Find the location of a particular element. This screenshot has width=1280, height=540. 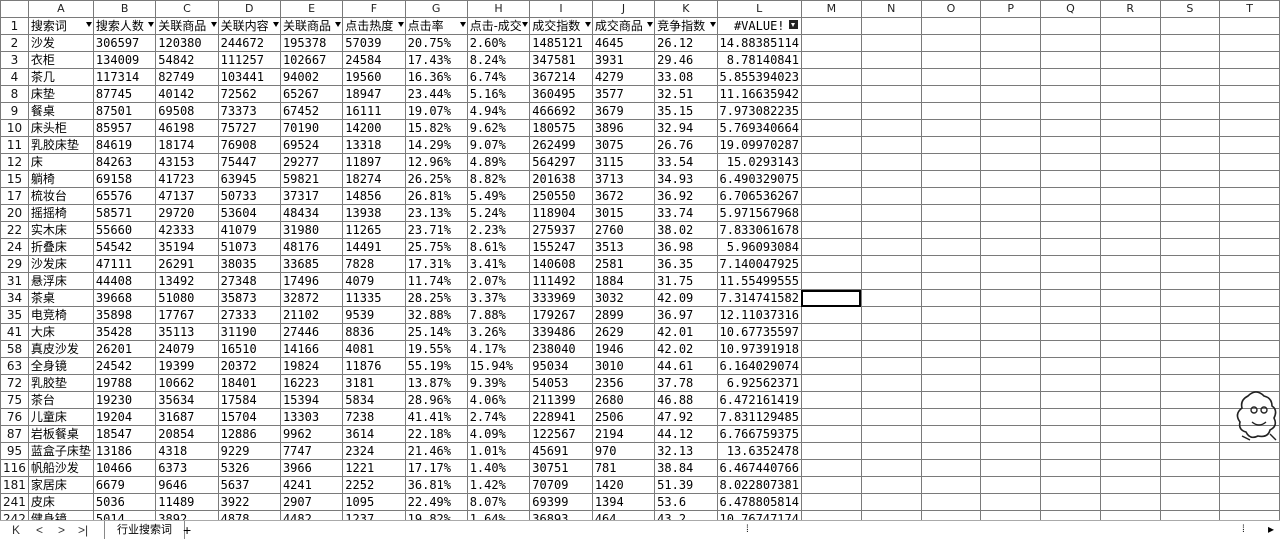

data-cell: 2.07% is located at coordinates (498, 281).